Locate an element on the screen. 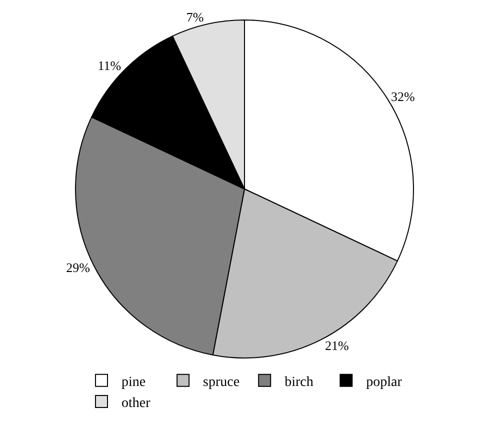 Image resolution: width=489 pixels, height=430 pixels. data-label: 21% is located at coordinates (336, 346).